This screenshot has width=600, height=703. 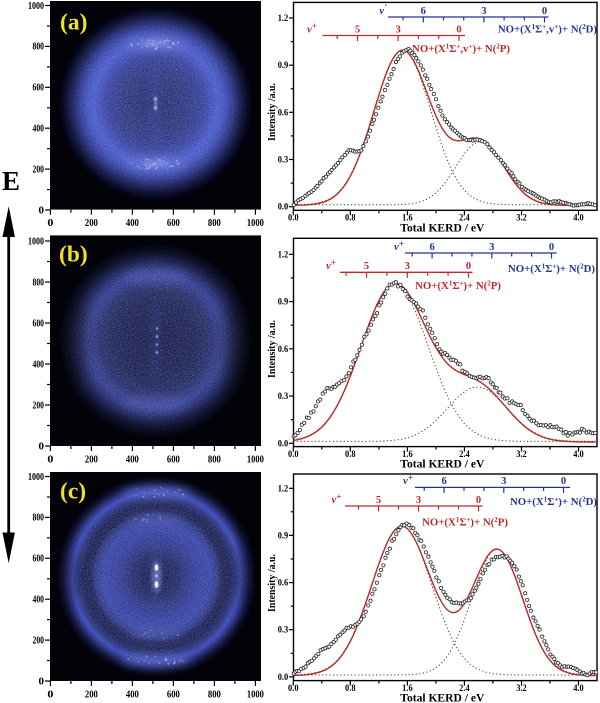 I want to click on svg-text: v', so click(x=383, y=9).